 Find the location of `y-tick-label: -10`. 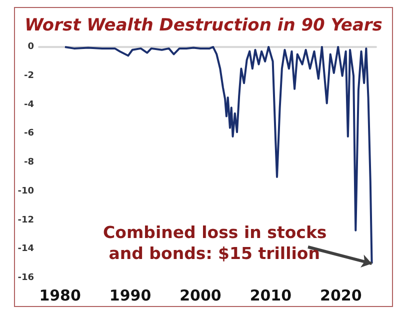

y-tick-label: -10 is located at coordinates (26, 191).